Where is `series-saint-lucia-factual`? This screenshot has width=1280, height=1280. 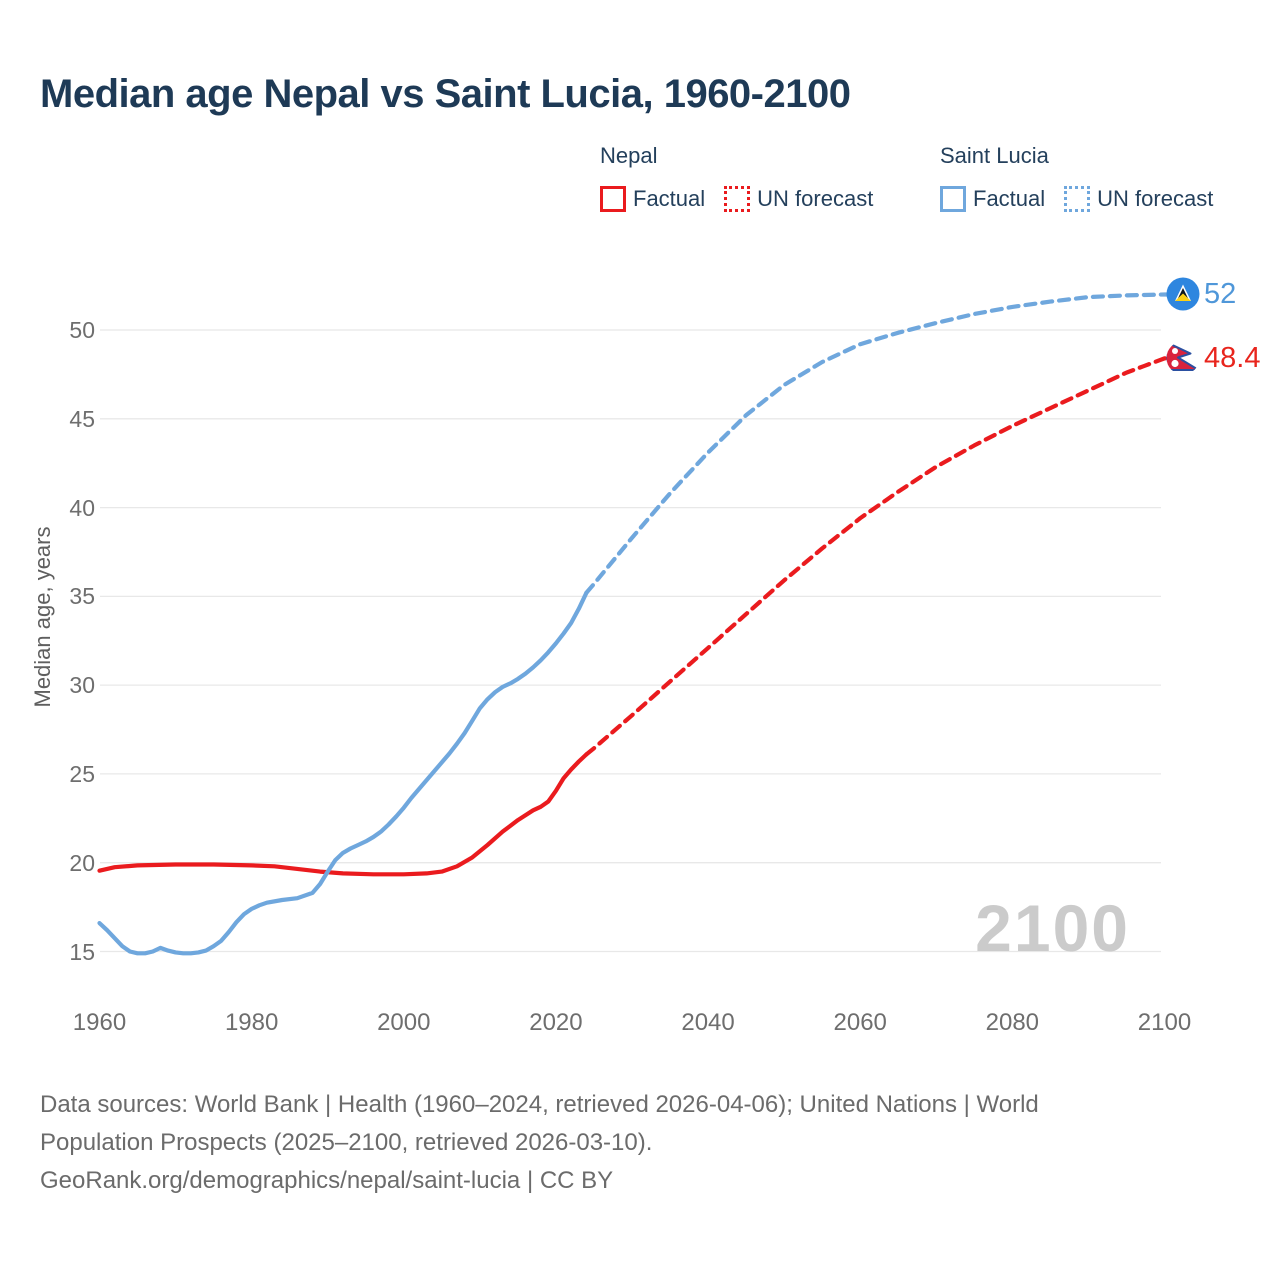 series-saint-lucia-factual is located at coordinates (343, 773).